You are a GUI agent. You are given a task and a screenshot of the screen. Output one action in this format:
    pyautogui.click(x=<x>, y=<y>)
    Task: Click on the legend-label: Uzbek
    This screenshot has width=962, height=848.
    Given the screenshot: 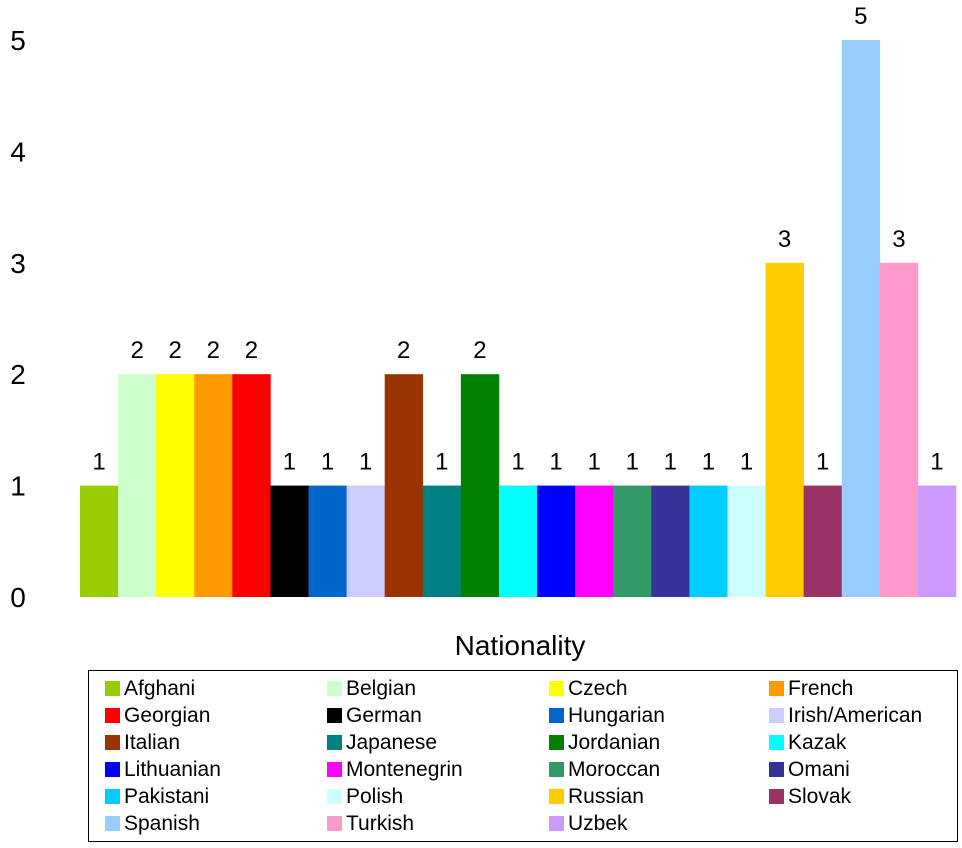 What is the action you would take?
    pyautogui.click(x=598, y=823)
    